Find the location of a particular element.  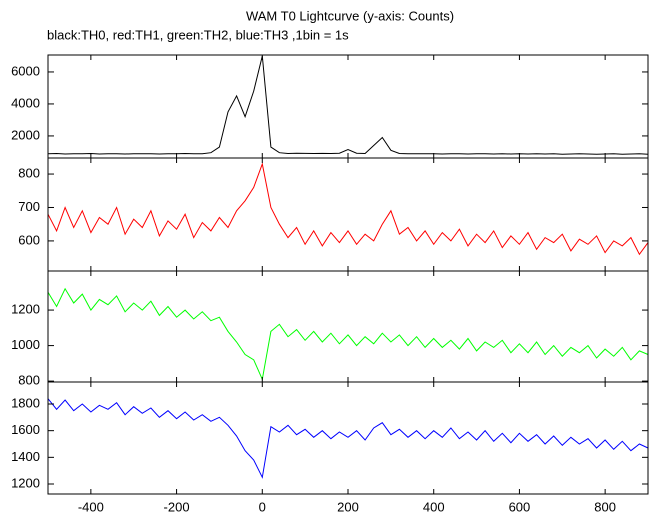

x-tick-label: -400 is located at coordinates (91, 506).